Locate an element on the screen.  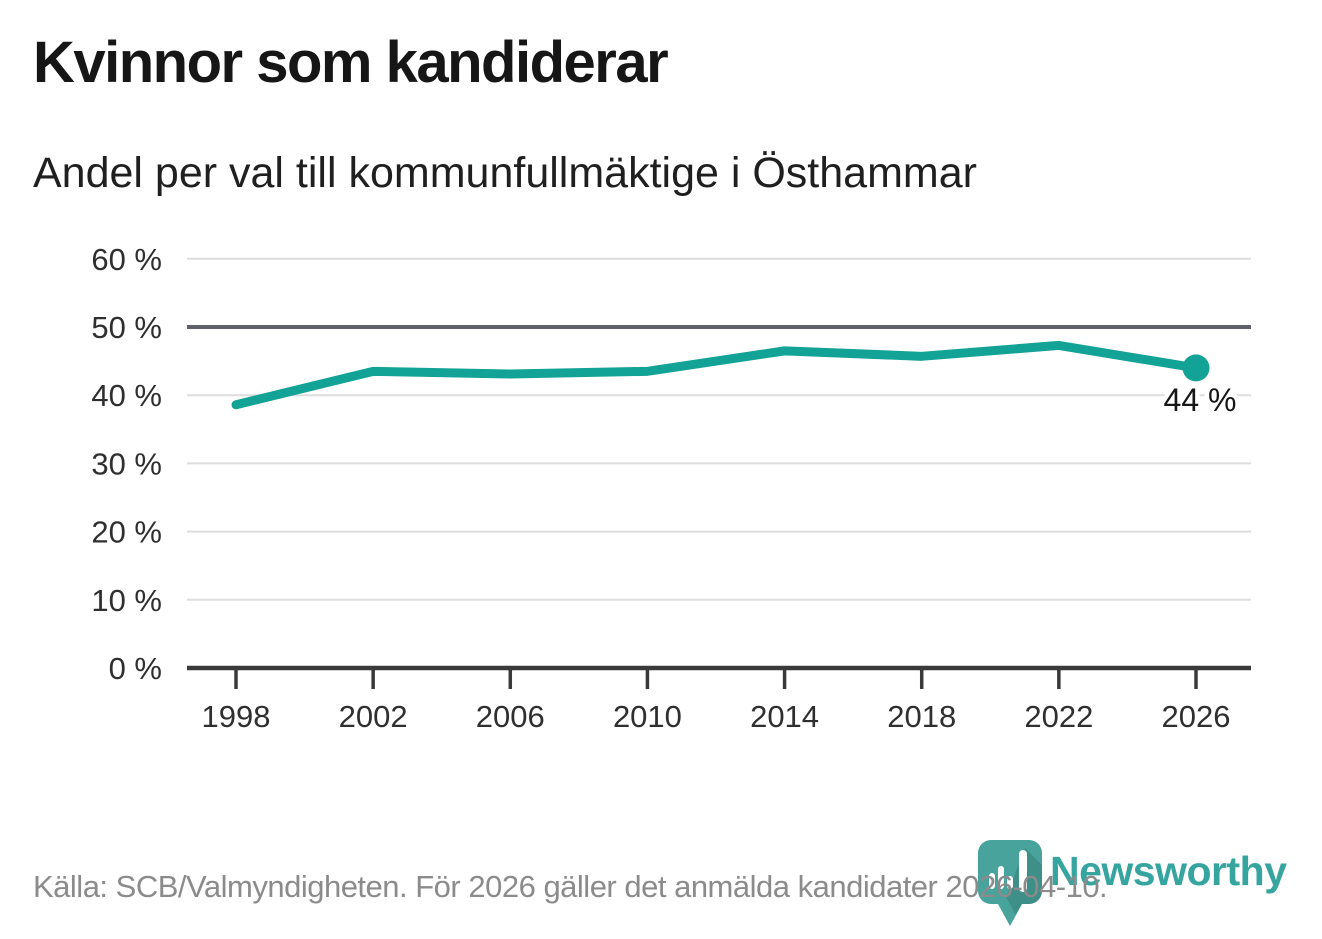
x-tick-label: 2006 is located at coordinates (510, 716).